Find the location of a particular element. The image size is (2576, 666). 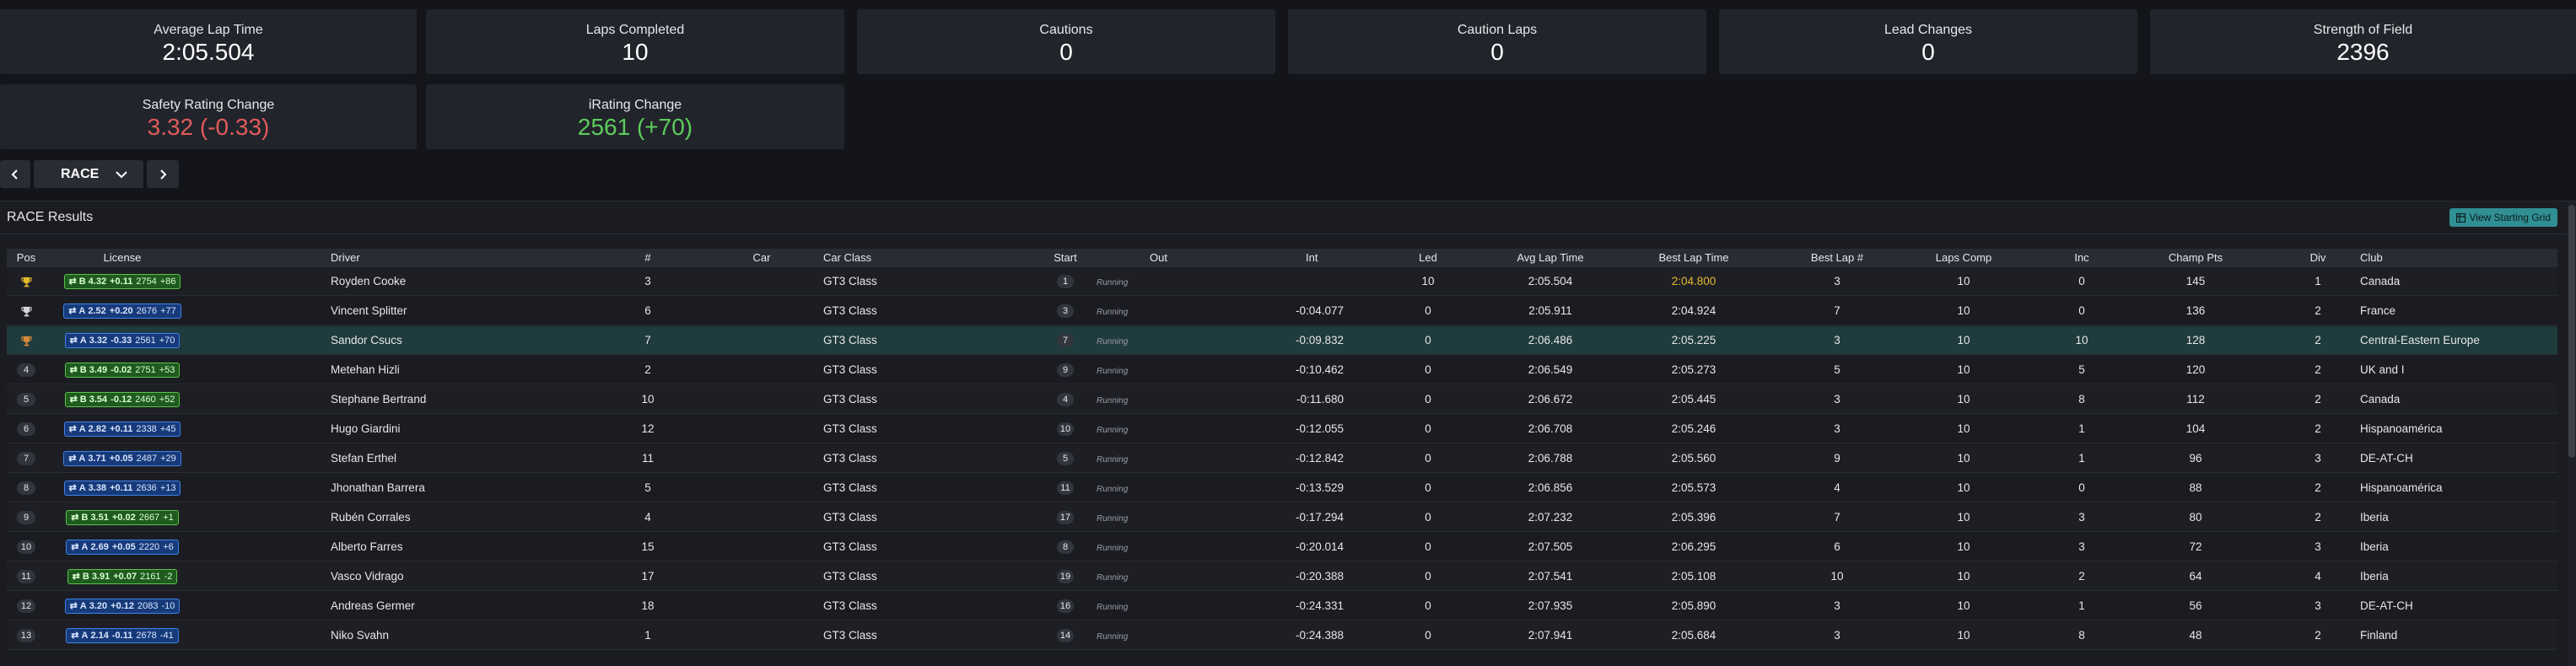

cell-num: 6 is located at coordinates (647, 311).